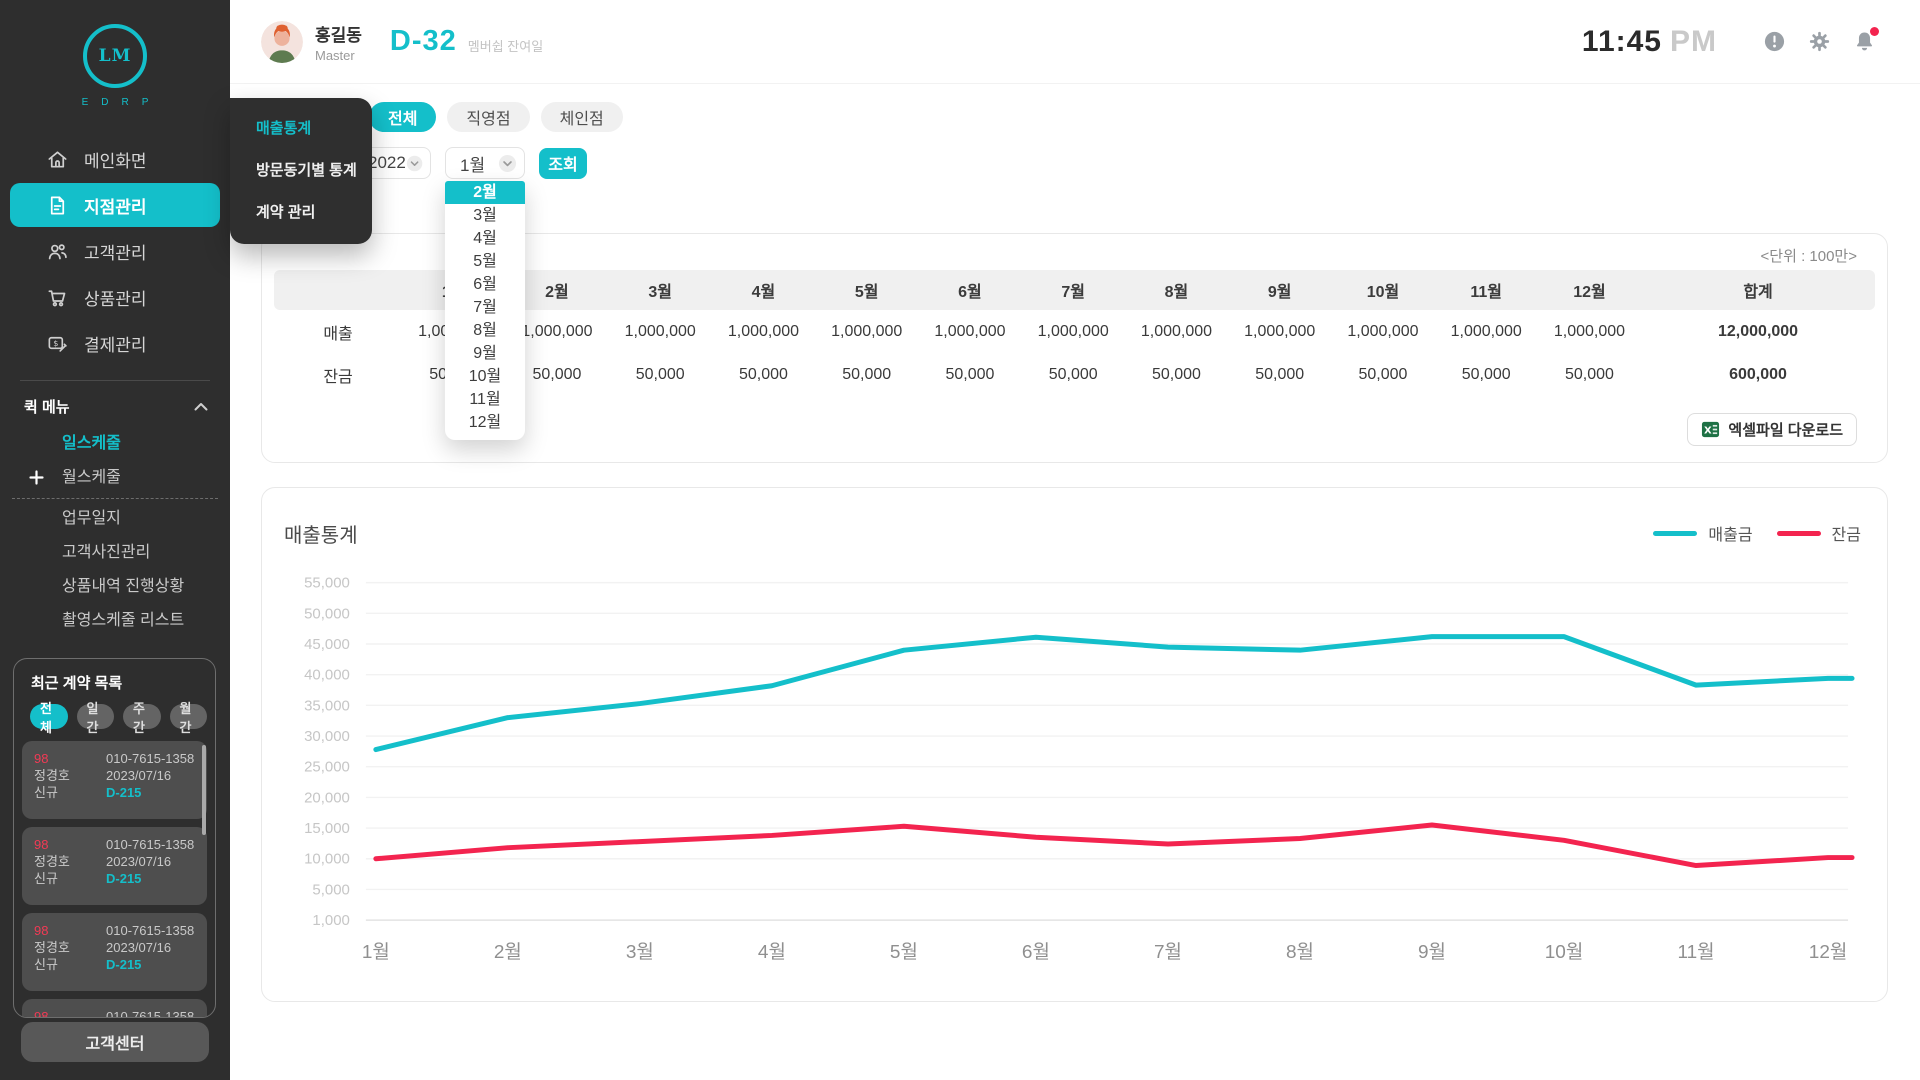 This screenshot has height=1080, width=1920. I want to click on svg-text: 11월, so click(1695, 952).